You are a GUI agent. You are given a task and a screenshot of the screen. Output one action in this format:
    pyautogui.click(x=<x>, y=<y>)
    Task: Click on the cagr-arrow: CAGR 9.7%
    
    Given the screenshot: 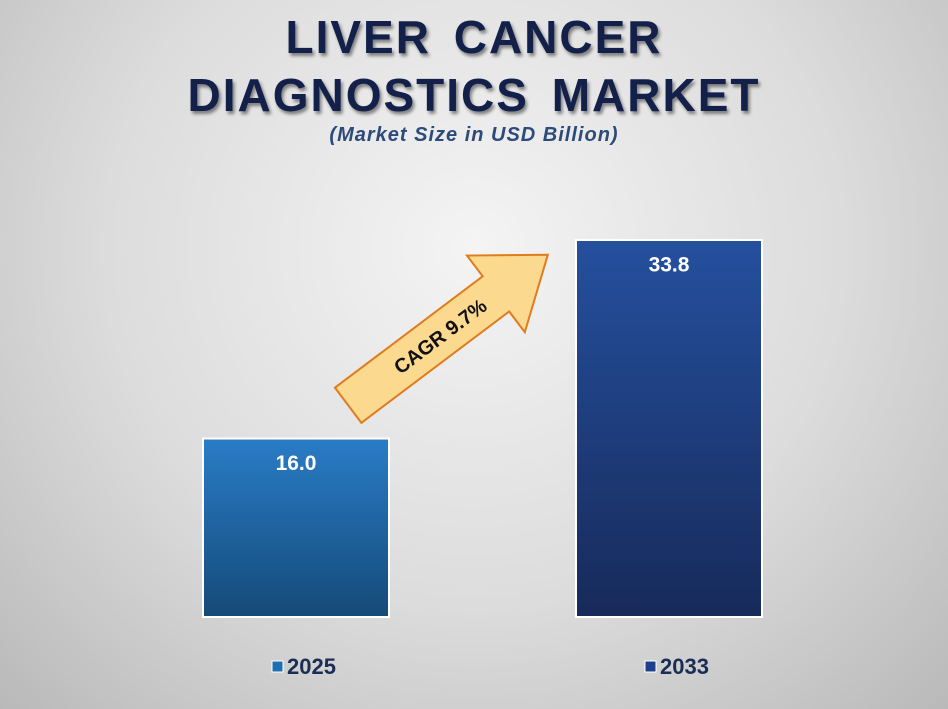 What is the action you would take?
    pyautogui.click(x=441, y=339)
    